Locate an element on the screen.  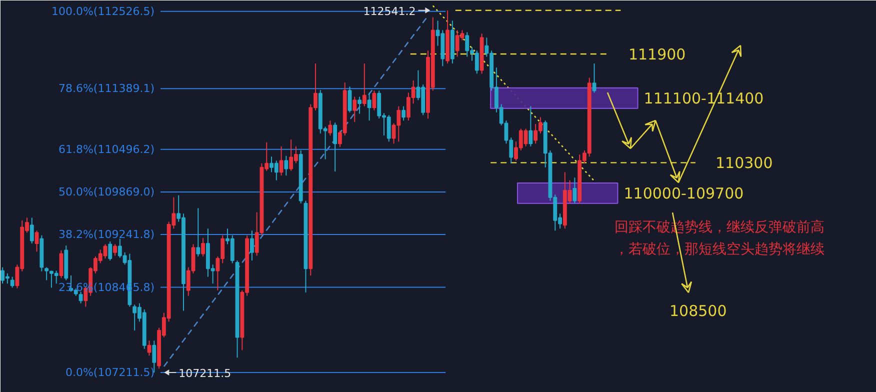
ref-line-label: 38.2%(109241.8) is located at coordinates (106, 235).